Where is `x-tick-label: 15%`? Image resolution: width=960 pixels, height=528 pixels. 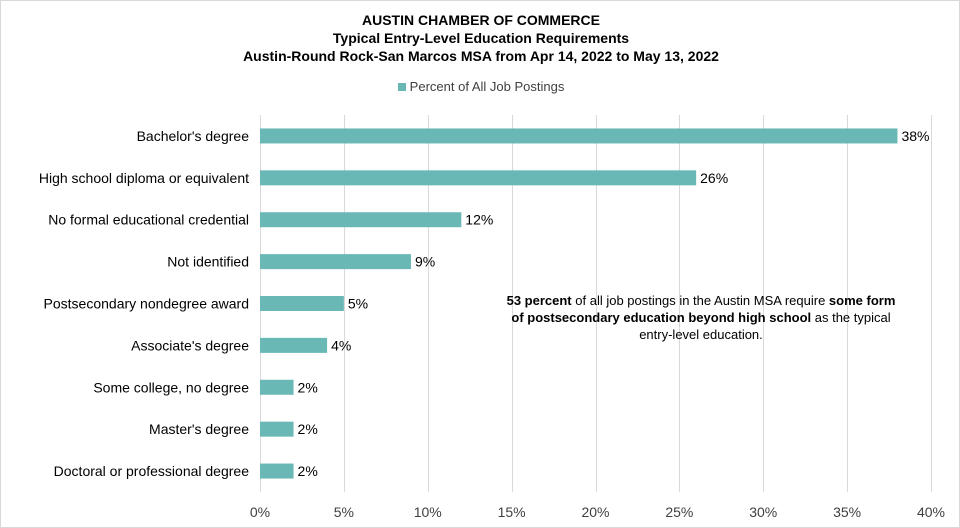 x-tick-label: 15% is located at coordinates (512, 512).